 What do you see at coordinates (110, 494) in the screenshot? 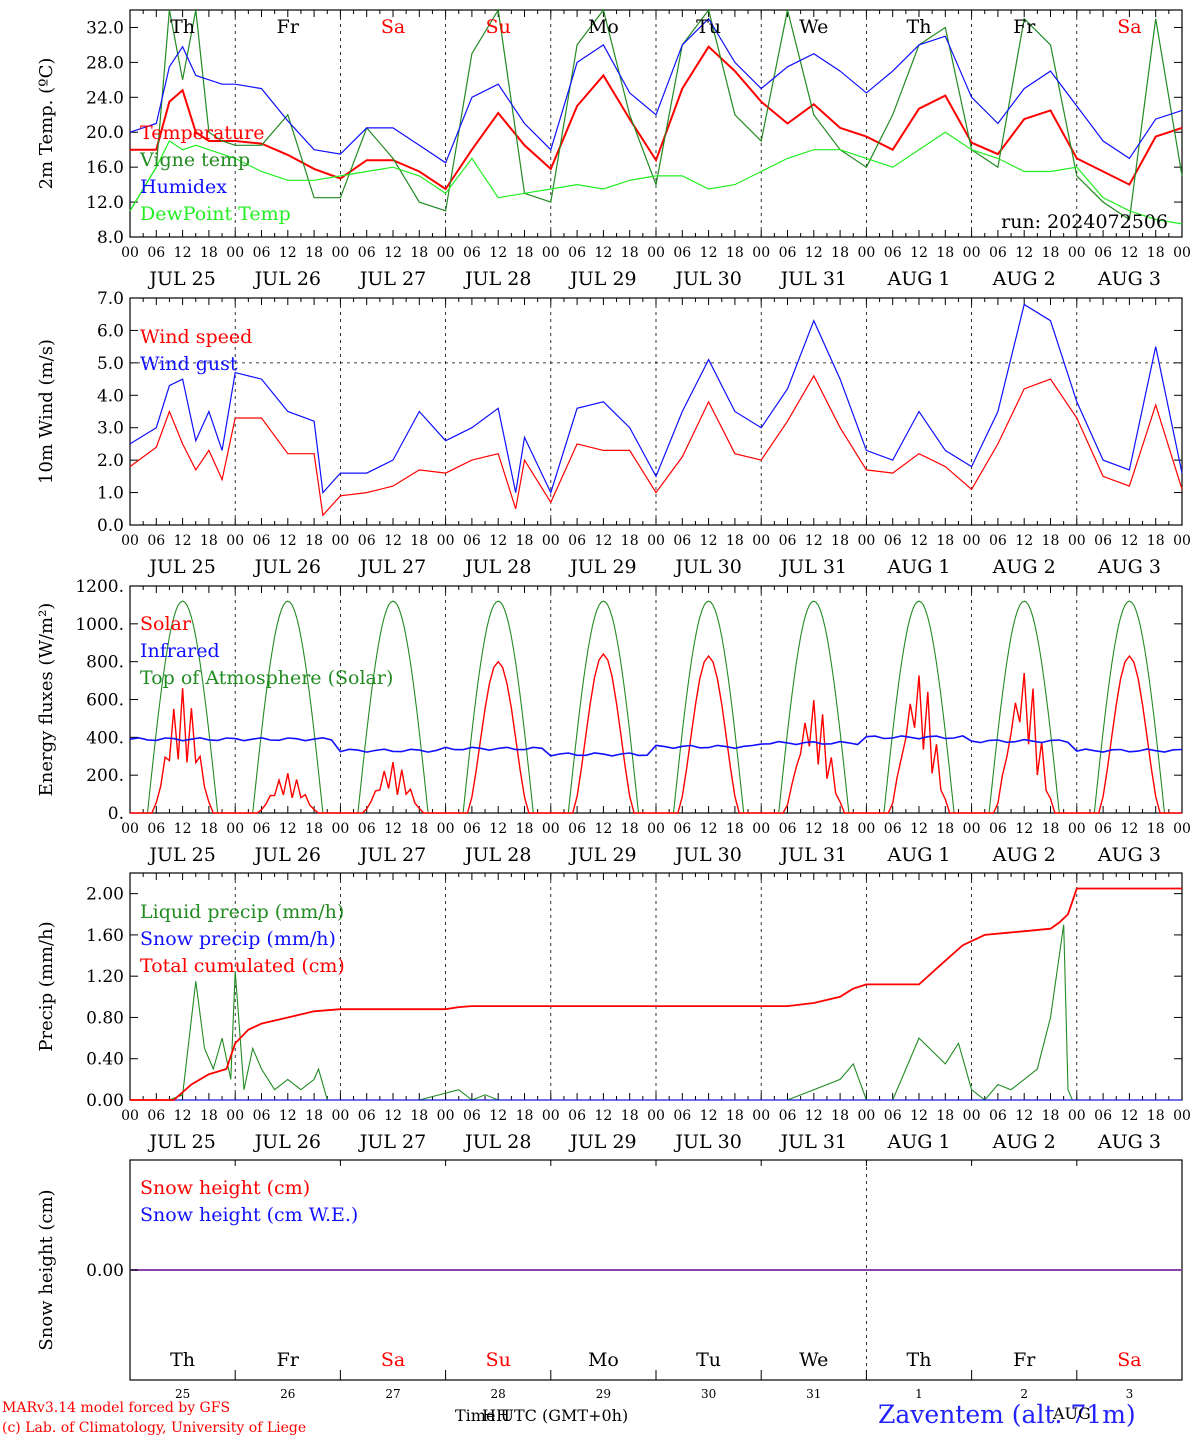
I see `y-tick-label: 1.0` at bounding box center [110, 494].